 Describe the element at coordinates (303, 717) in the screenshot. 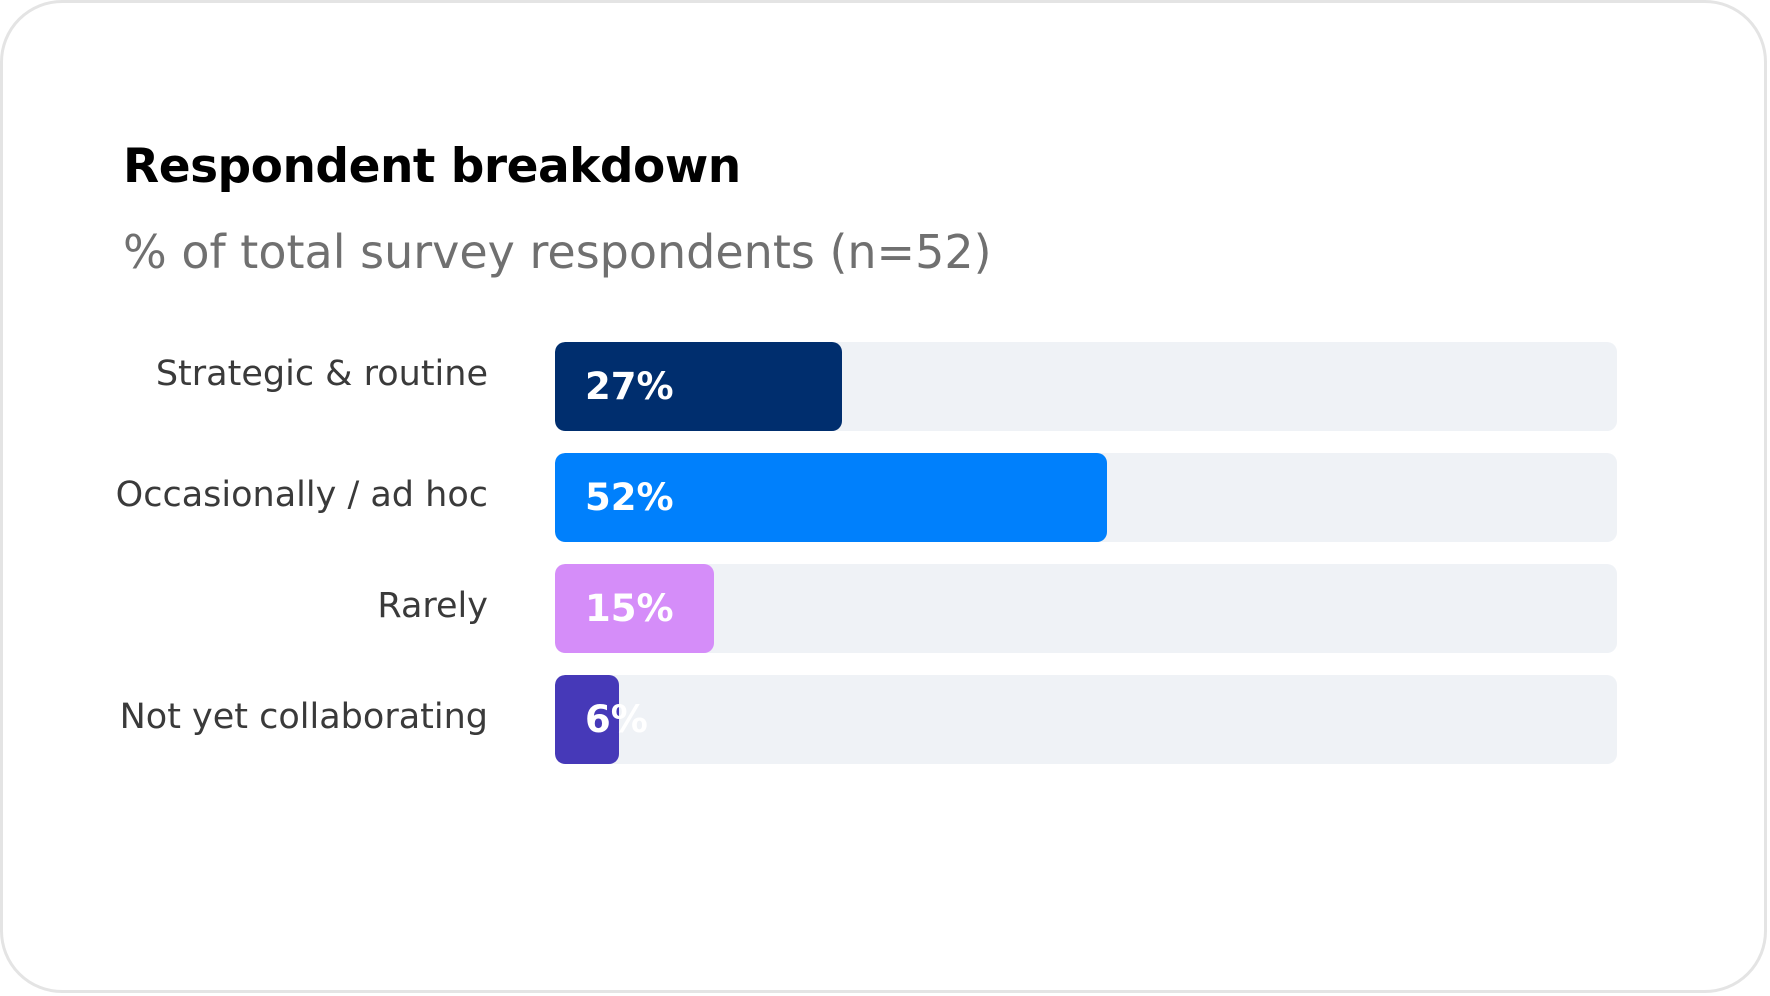

I see `category-label: Not yet collaborating` at that location.